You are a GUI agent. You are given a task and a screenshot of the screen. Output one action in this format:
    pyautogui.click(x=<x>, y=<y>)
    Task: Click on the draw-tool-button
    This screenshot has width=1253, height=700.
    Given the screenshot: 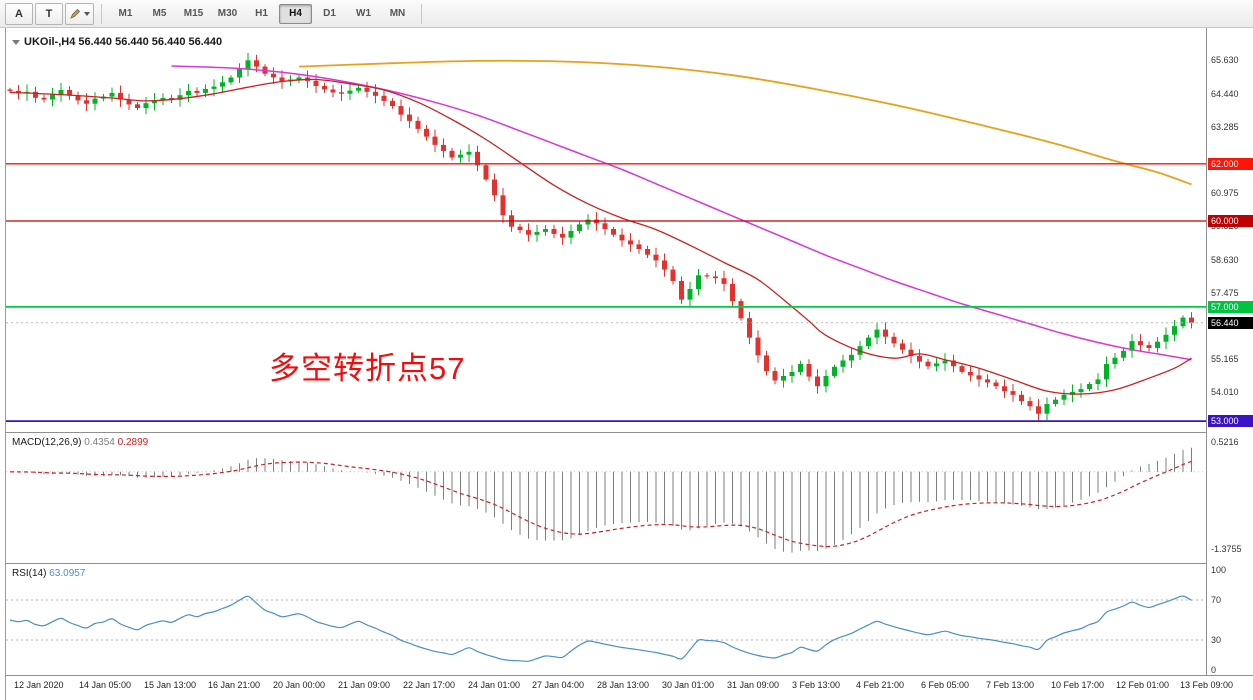 What is the action you would take?
    pyautogui.click(x=79, y=13)
    